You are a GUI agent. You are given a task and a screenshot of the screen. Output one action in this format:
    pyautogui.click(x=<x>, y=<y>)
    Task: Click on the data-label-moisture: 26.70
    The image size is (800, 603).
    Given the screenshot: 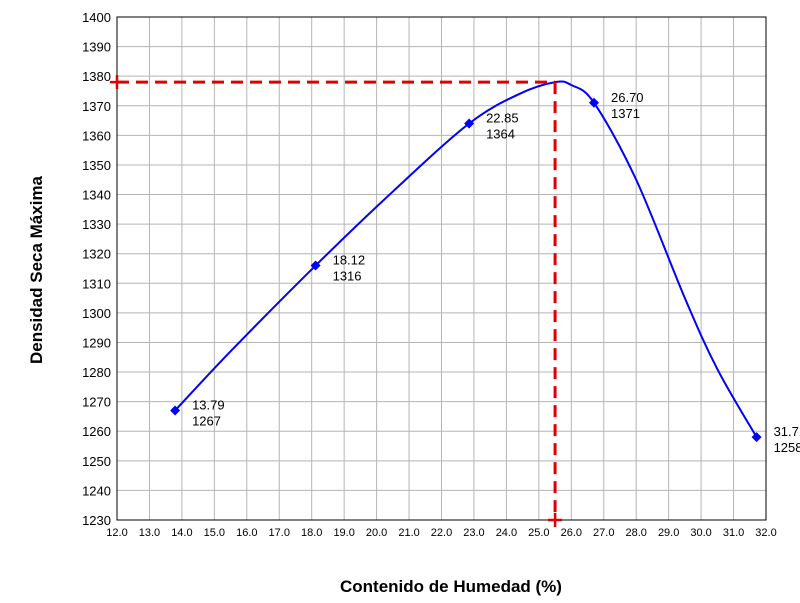 What is the action you would take?
    pyautogui.click(x=627, y=97)
    